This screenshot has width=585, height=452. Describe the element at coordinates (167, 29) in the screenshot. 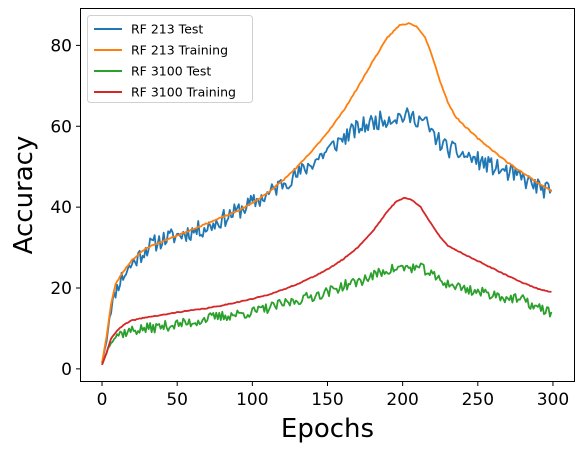

I see `legend-label: RF 213 Test` at that location.